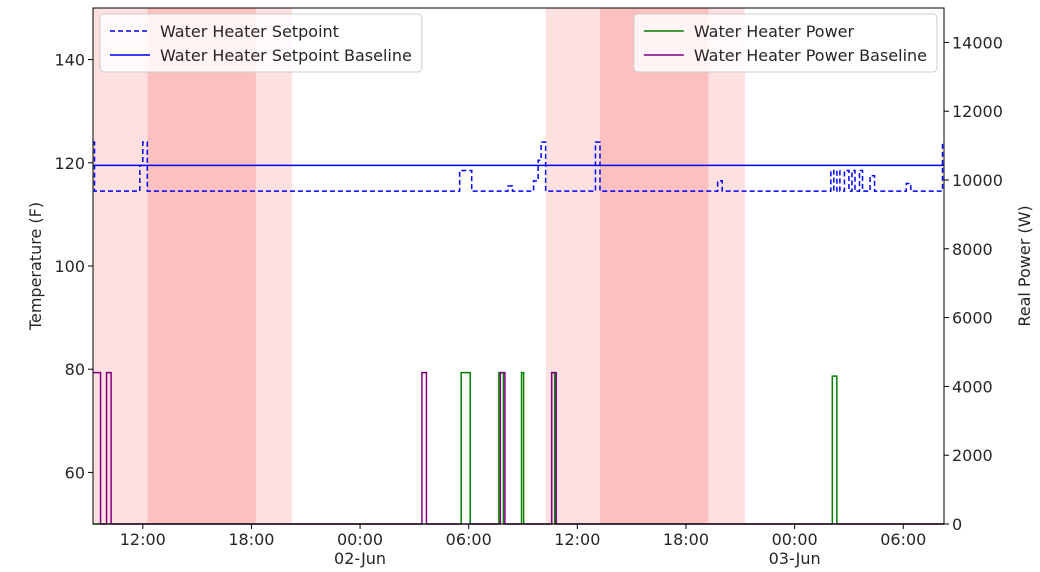  What do you see at coordinates (957, 524) in the screenshot?
I see `y-right-tick-label-0: 0` at bounding box center [957, 524].